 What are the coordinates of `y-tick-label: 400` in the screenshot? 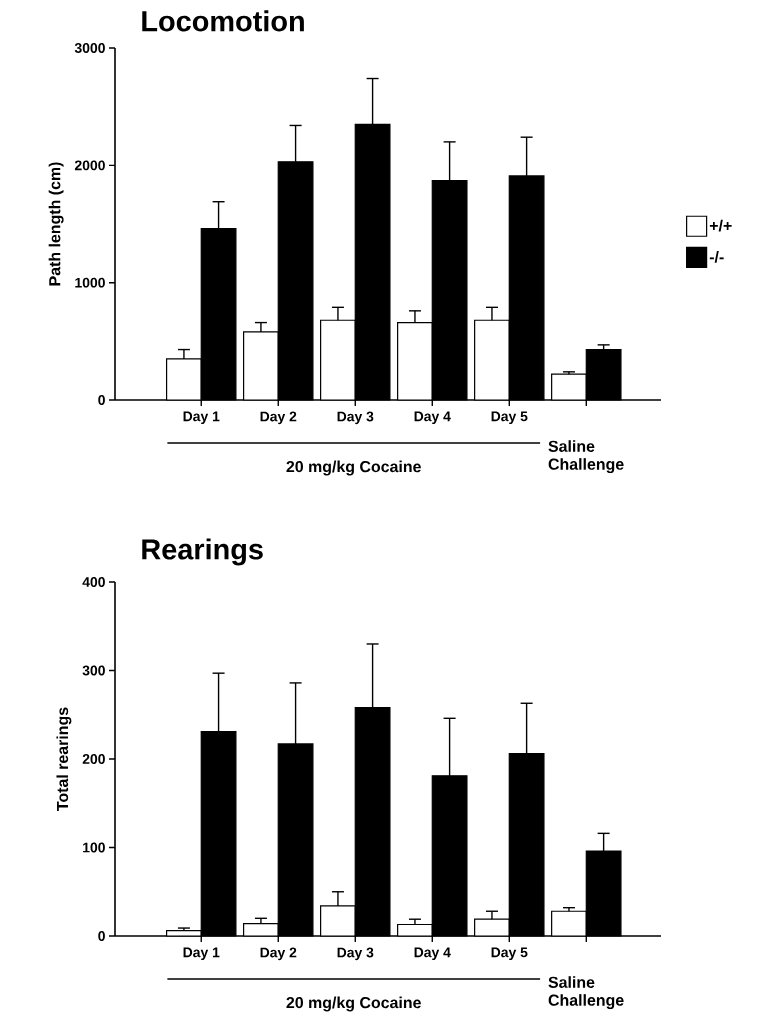 It's located at (93, 582).